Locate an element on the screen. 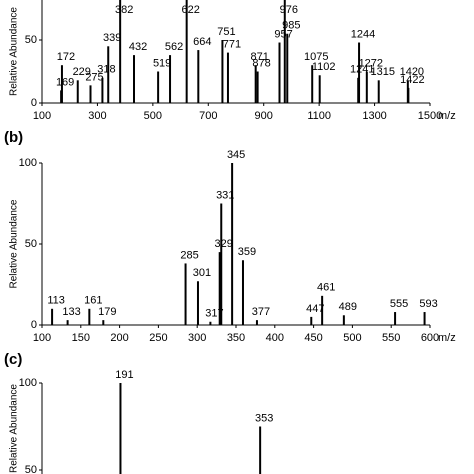 The image size is (474, 474). peak-label: 878 is located at coordinates (261, 63).